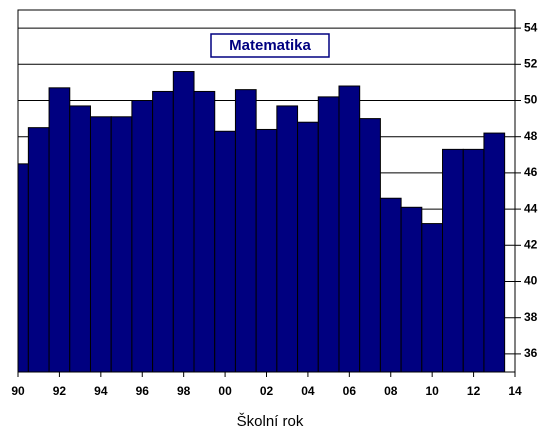 This screenshot has width=547, height=437. Describe the element at coordinates (184, 391) in the screenshot. I see `x-tick-label: 98` at that location.